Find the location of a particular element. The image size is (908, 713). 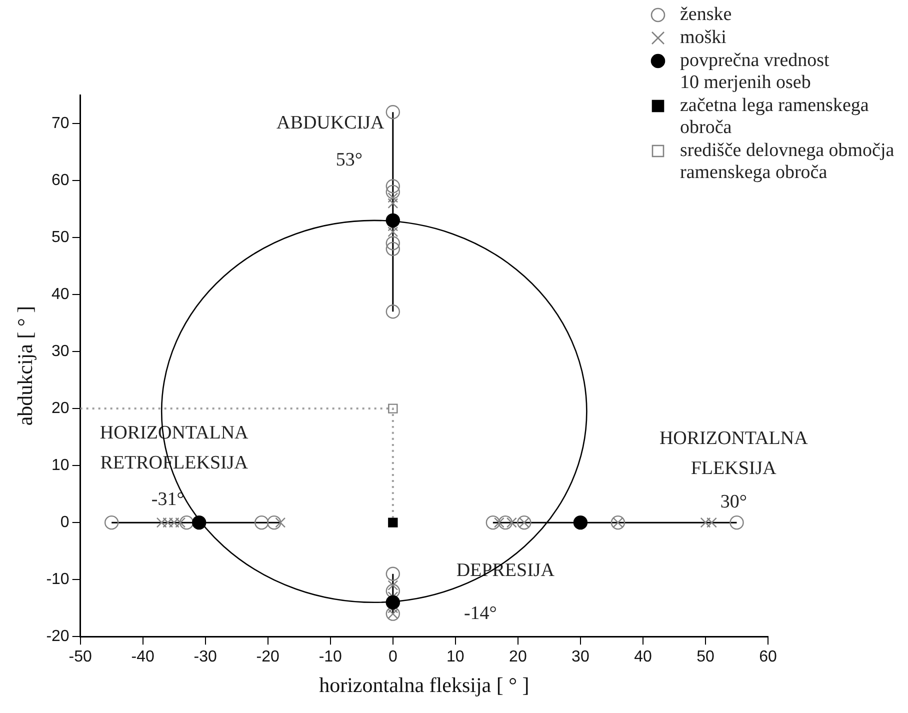

y-tick-label: -10 is located at coordinates (58, 579).